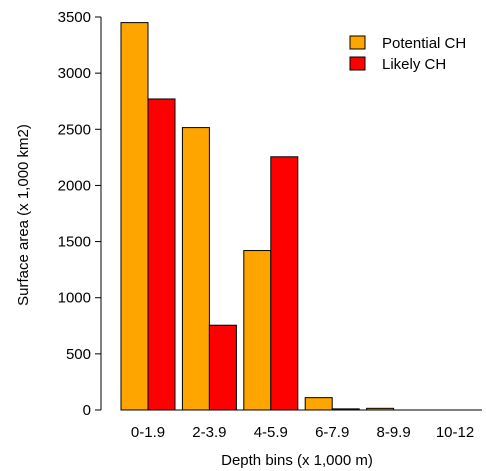 The image size is (486, 471). Describe the element at coordinates (284, 283) in the screenshot. I see `bar-likely-4-5.9` at that location.